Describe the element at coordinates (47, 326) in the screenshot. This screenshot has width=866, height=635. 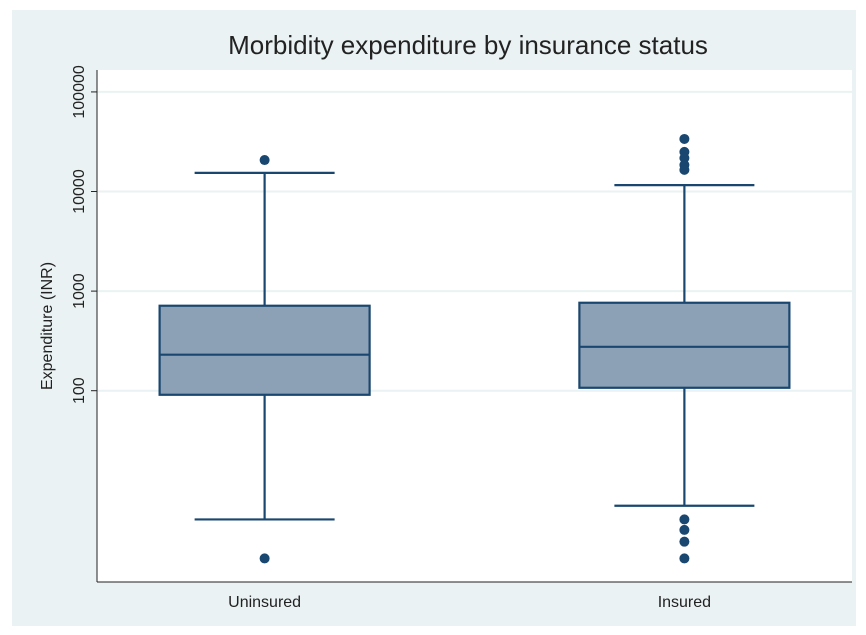
I see `y-axis-label: Expenditure (INR)` at that location.